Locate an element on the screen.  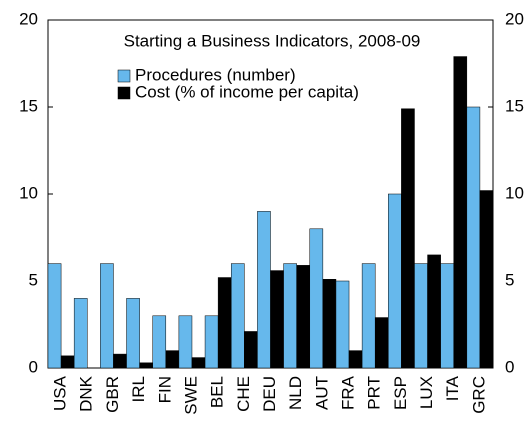
y2-tick-label: 5 is located at coordinates (509, 279).